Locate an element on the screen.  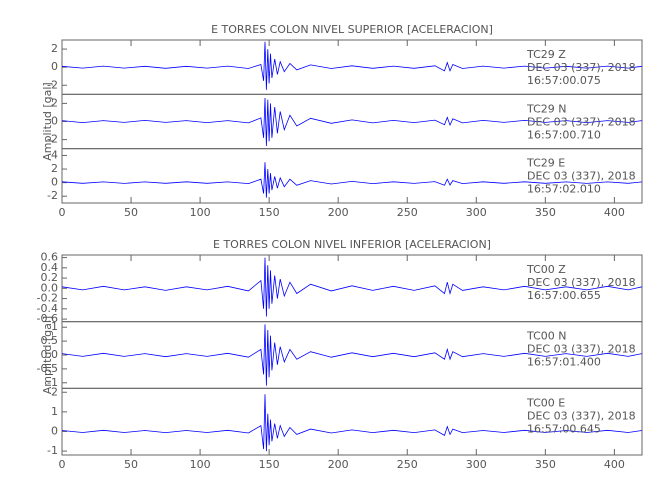
time-label: 16:57:00.645 is located at coordinates (564, 428).